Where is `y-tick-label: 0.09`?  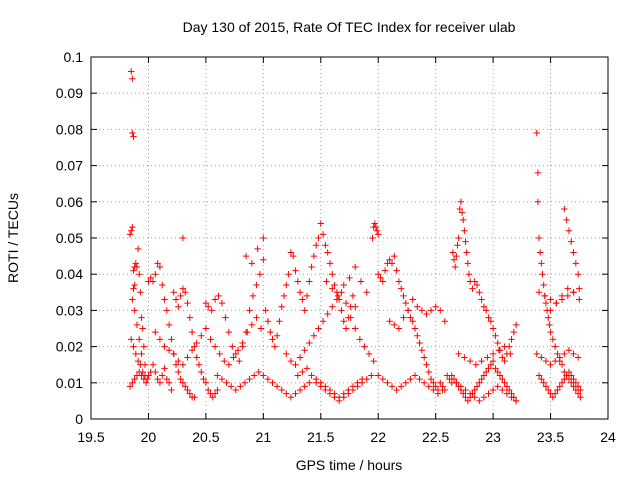
y-tick-label: 0.09 is located at coordinates (69, 93).